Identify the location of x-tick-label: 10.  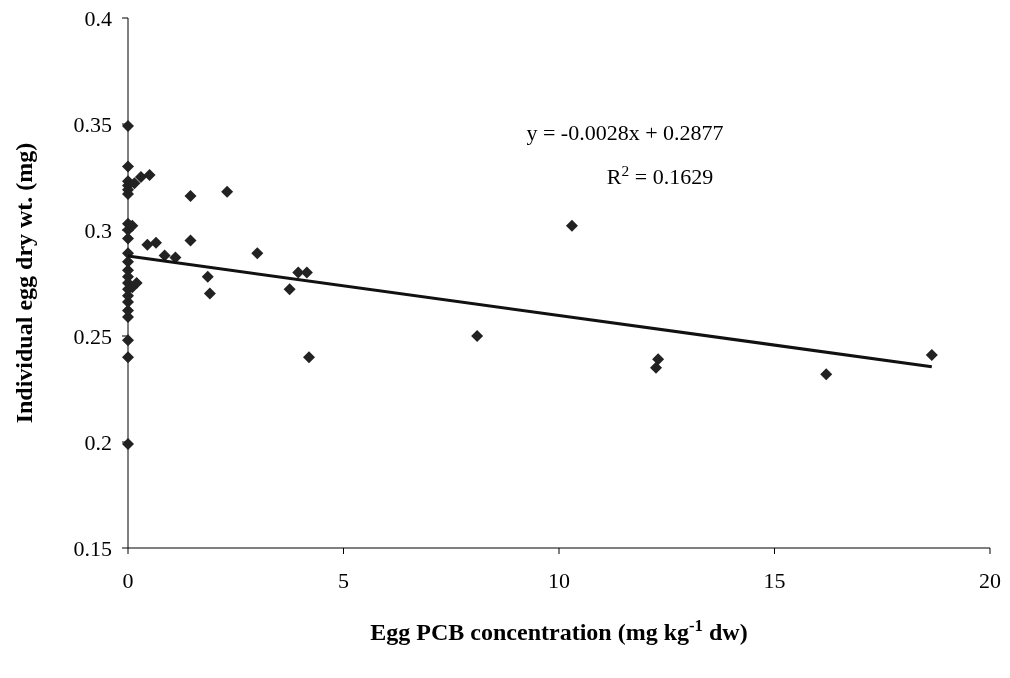
(559, 580).